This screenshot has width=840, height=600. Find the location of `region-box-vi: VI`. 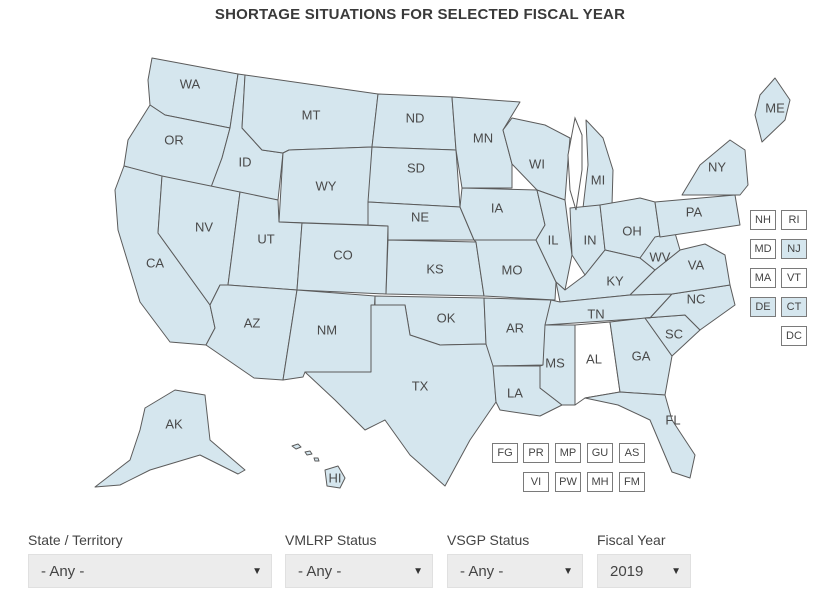

region-box-vi: VI is located at coordinates (536, 482).